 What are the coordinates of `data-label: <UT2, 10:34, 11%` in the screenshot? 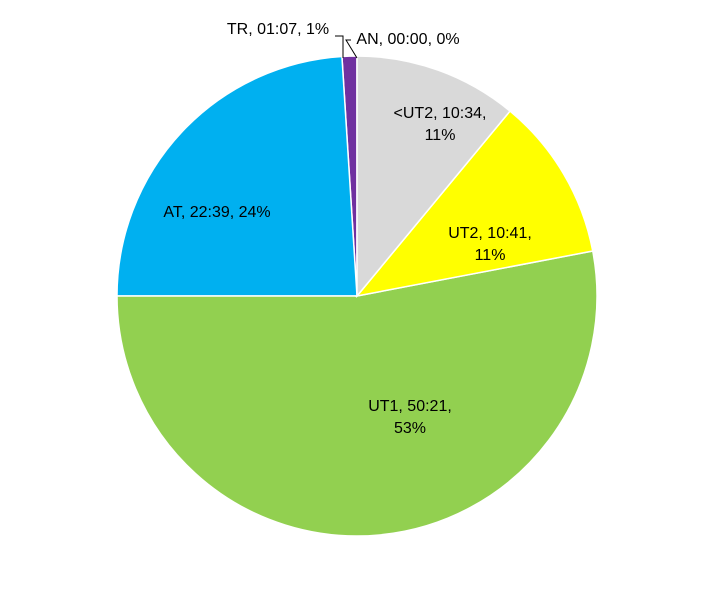 It's located at (440, 124).